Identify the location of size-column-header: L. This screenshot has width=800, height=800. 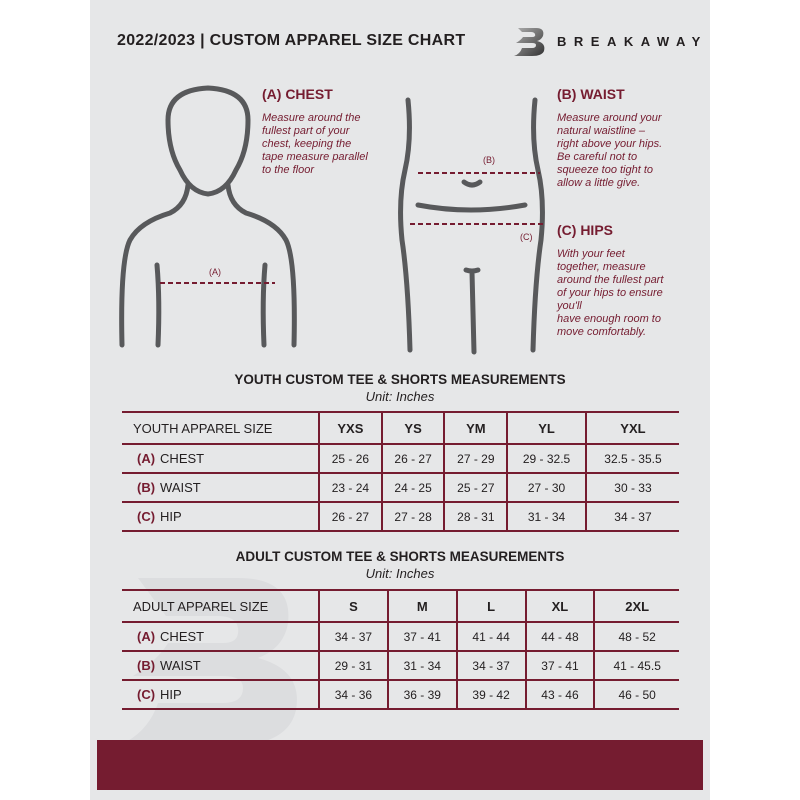
(490, 606).